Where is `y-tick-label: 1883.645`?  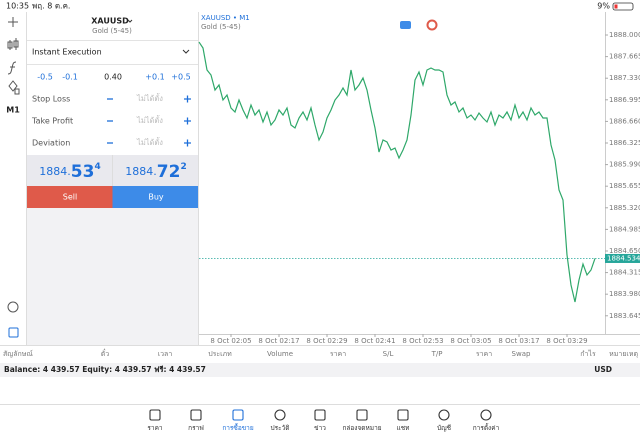 y-tick-label: 1883.645 is located at coordinates (624, 316).